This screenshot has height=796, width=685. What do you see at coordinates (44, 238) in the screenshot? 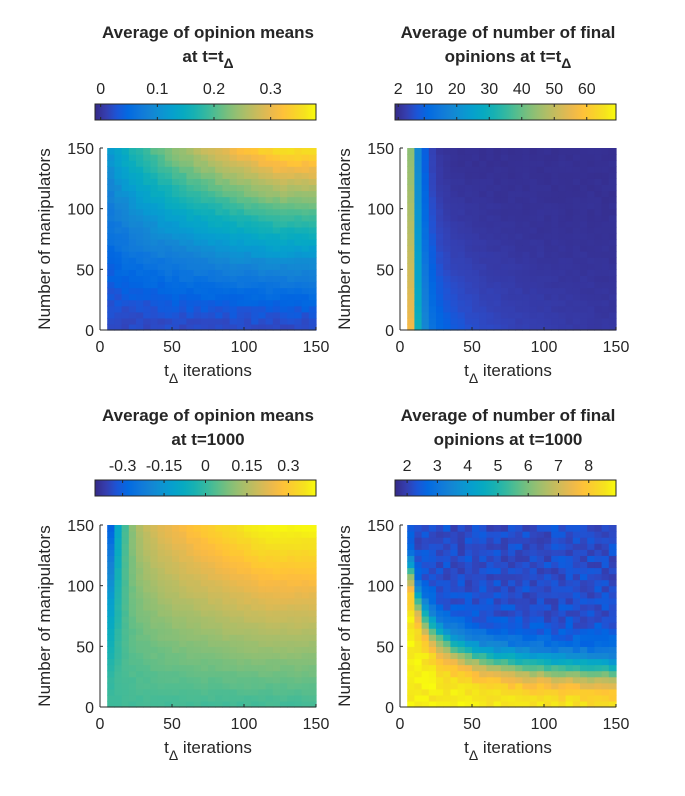
I see `y-axis-label: Number of manipulators` at bounding box center [44, 238].